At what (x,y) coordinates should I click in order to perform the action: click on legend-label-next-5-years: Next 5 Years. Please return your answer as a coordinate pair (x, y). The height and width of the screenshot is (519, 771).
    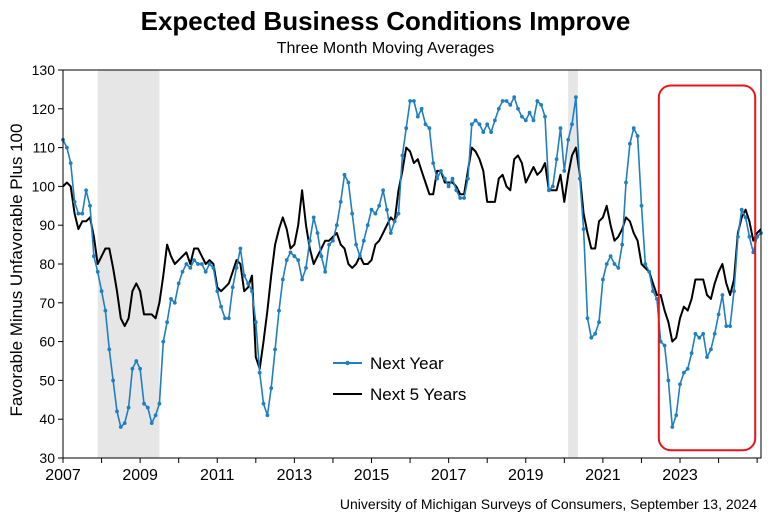
    Looking at the image, I should click on (418, 394).